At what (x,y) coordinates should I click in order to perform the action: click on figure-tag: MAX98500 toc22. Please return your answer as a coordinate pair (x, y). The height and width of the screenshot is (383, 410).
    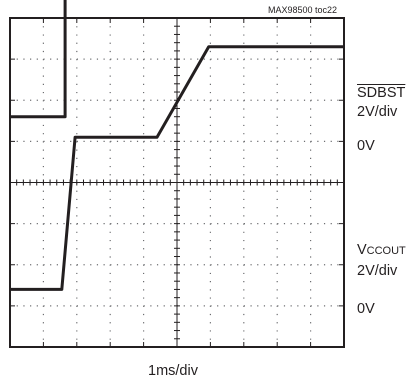
    Looking at the image, I should click on (303, 10).